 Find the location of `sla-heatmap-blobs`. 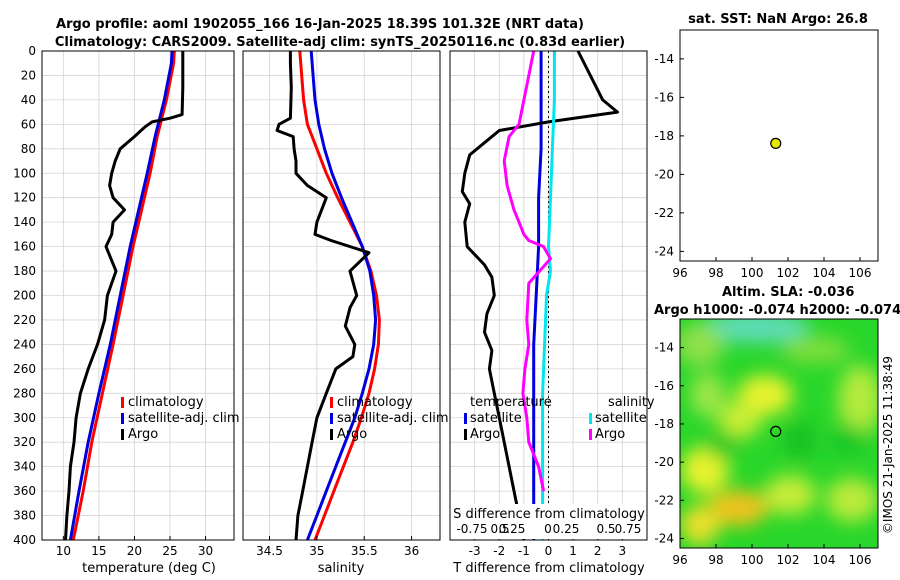

sla-heatmap-blobs is located at coordinates (779, 432).